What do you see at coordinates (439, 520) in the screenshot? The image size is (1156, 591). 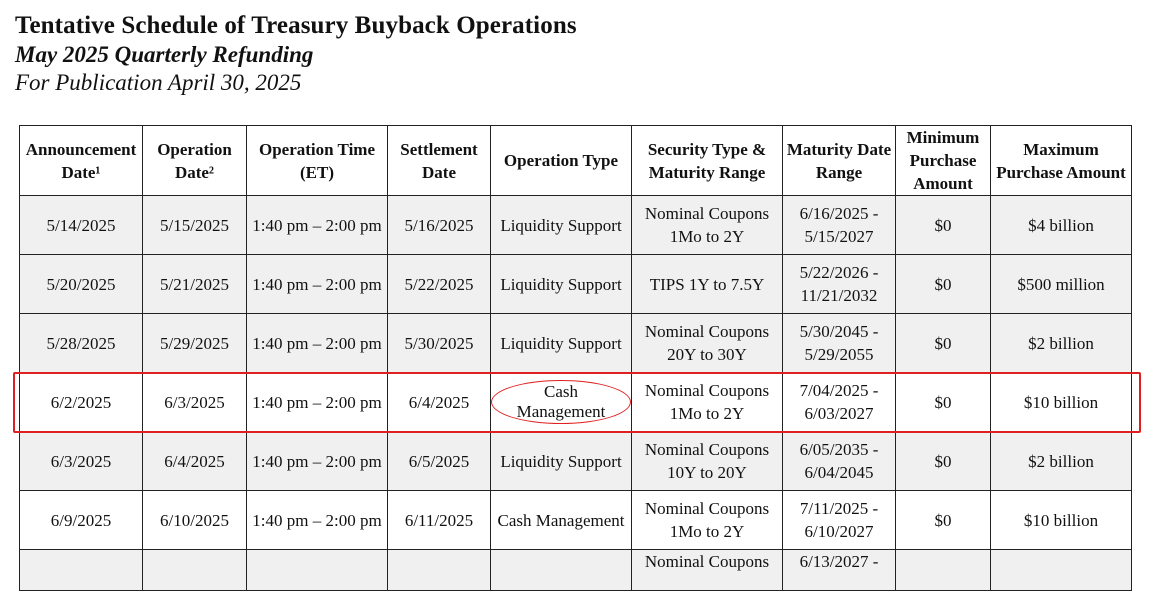 I see `table-cell: 6/11/2025` at bounding box center [439, 520].